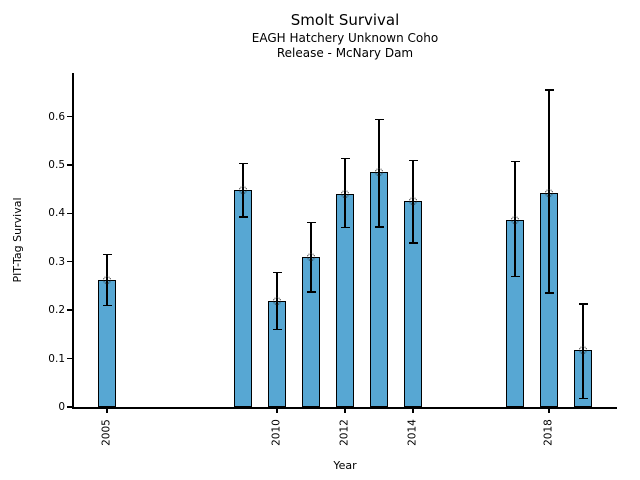 The height and width of the screenshot is (480, 640). I want to click on y-tick-label: 0.4, so click(56, 213).